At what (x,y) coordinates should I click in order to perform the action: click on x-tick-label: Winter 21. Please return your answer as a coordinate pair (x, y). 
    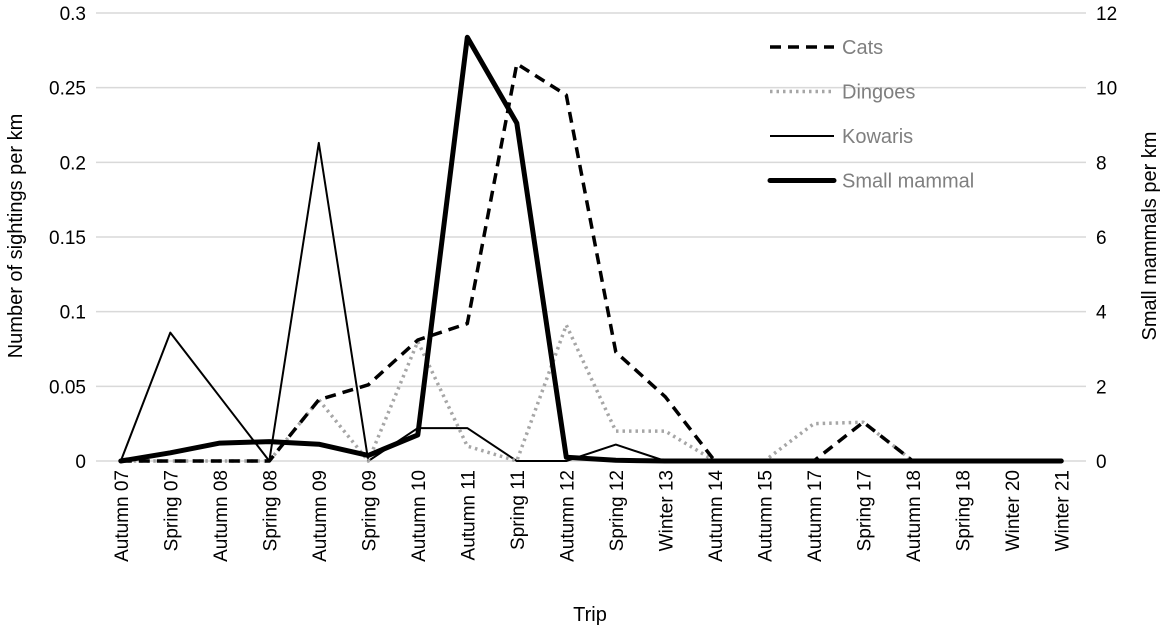
    Looking at the image, I should click on (1062, 510).